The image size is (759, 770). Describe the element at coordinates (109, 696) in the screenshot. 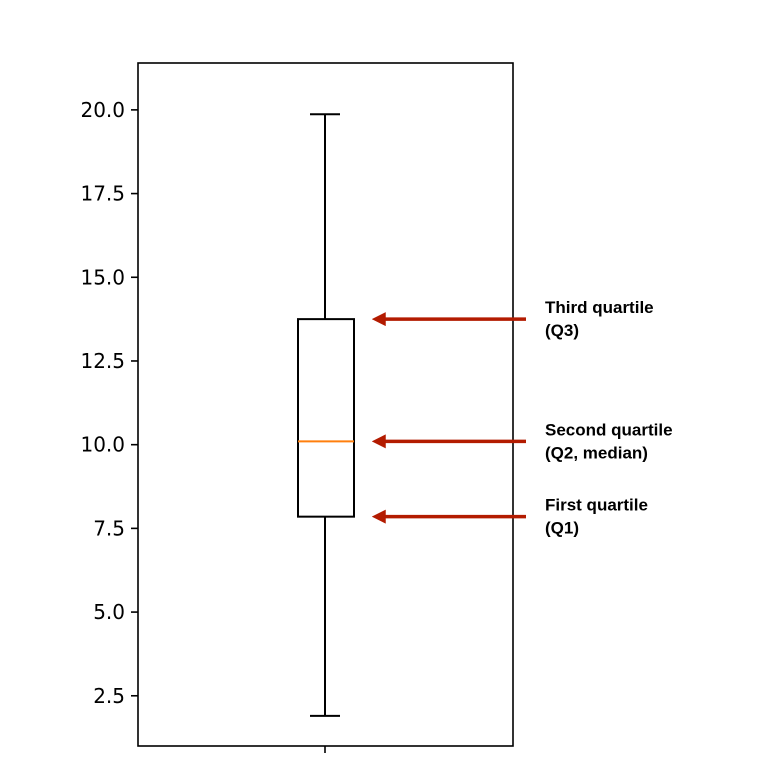

I see `y-tick-label: 2.5` at that location.